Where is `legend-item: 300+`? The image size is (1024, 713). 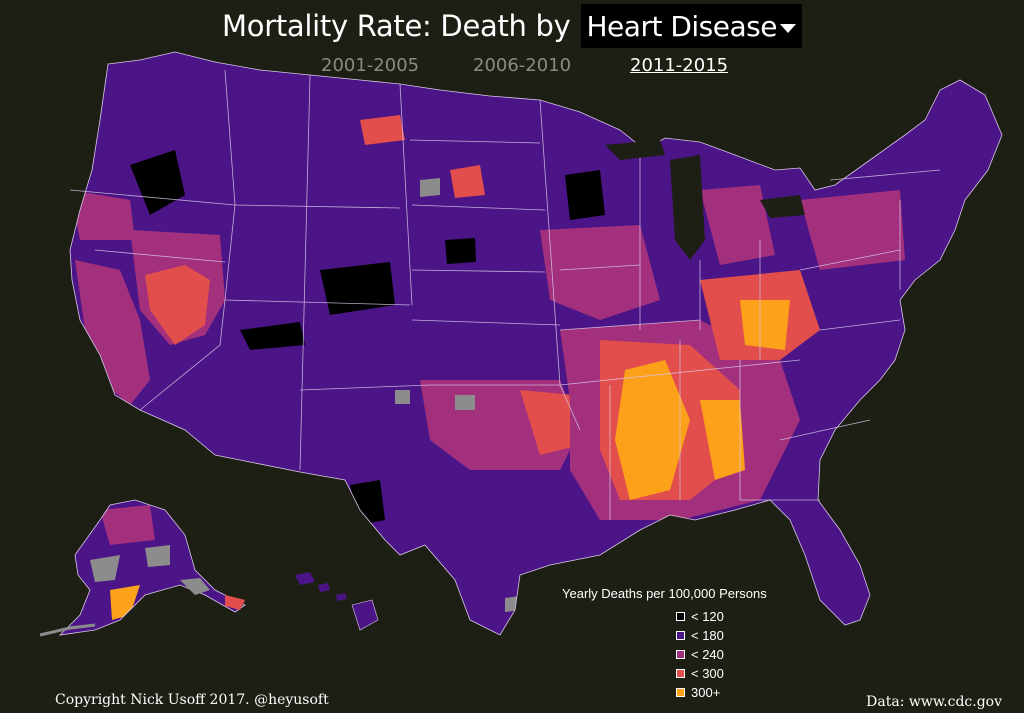
legend-item: 300+ is located at coordinates (739, 692).